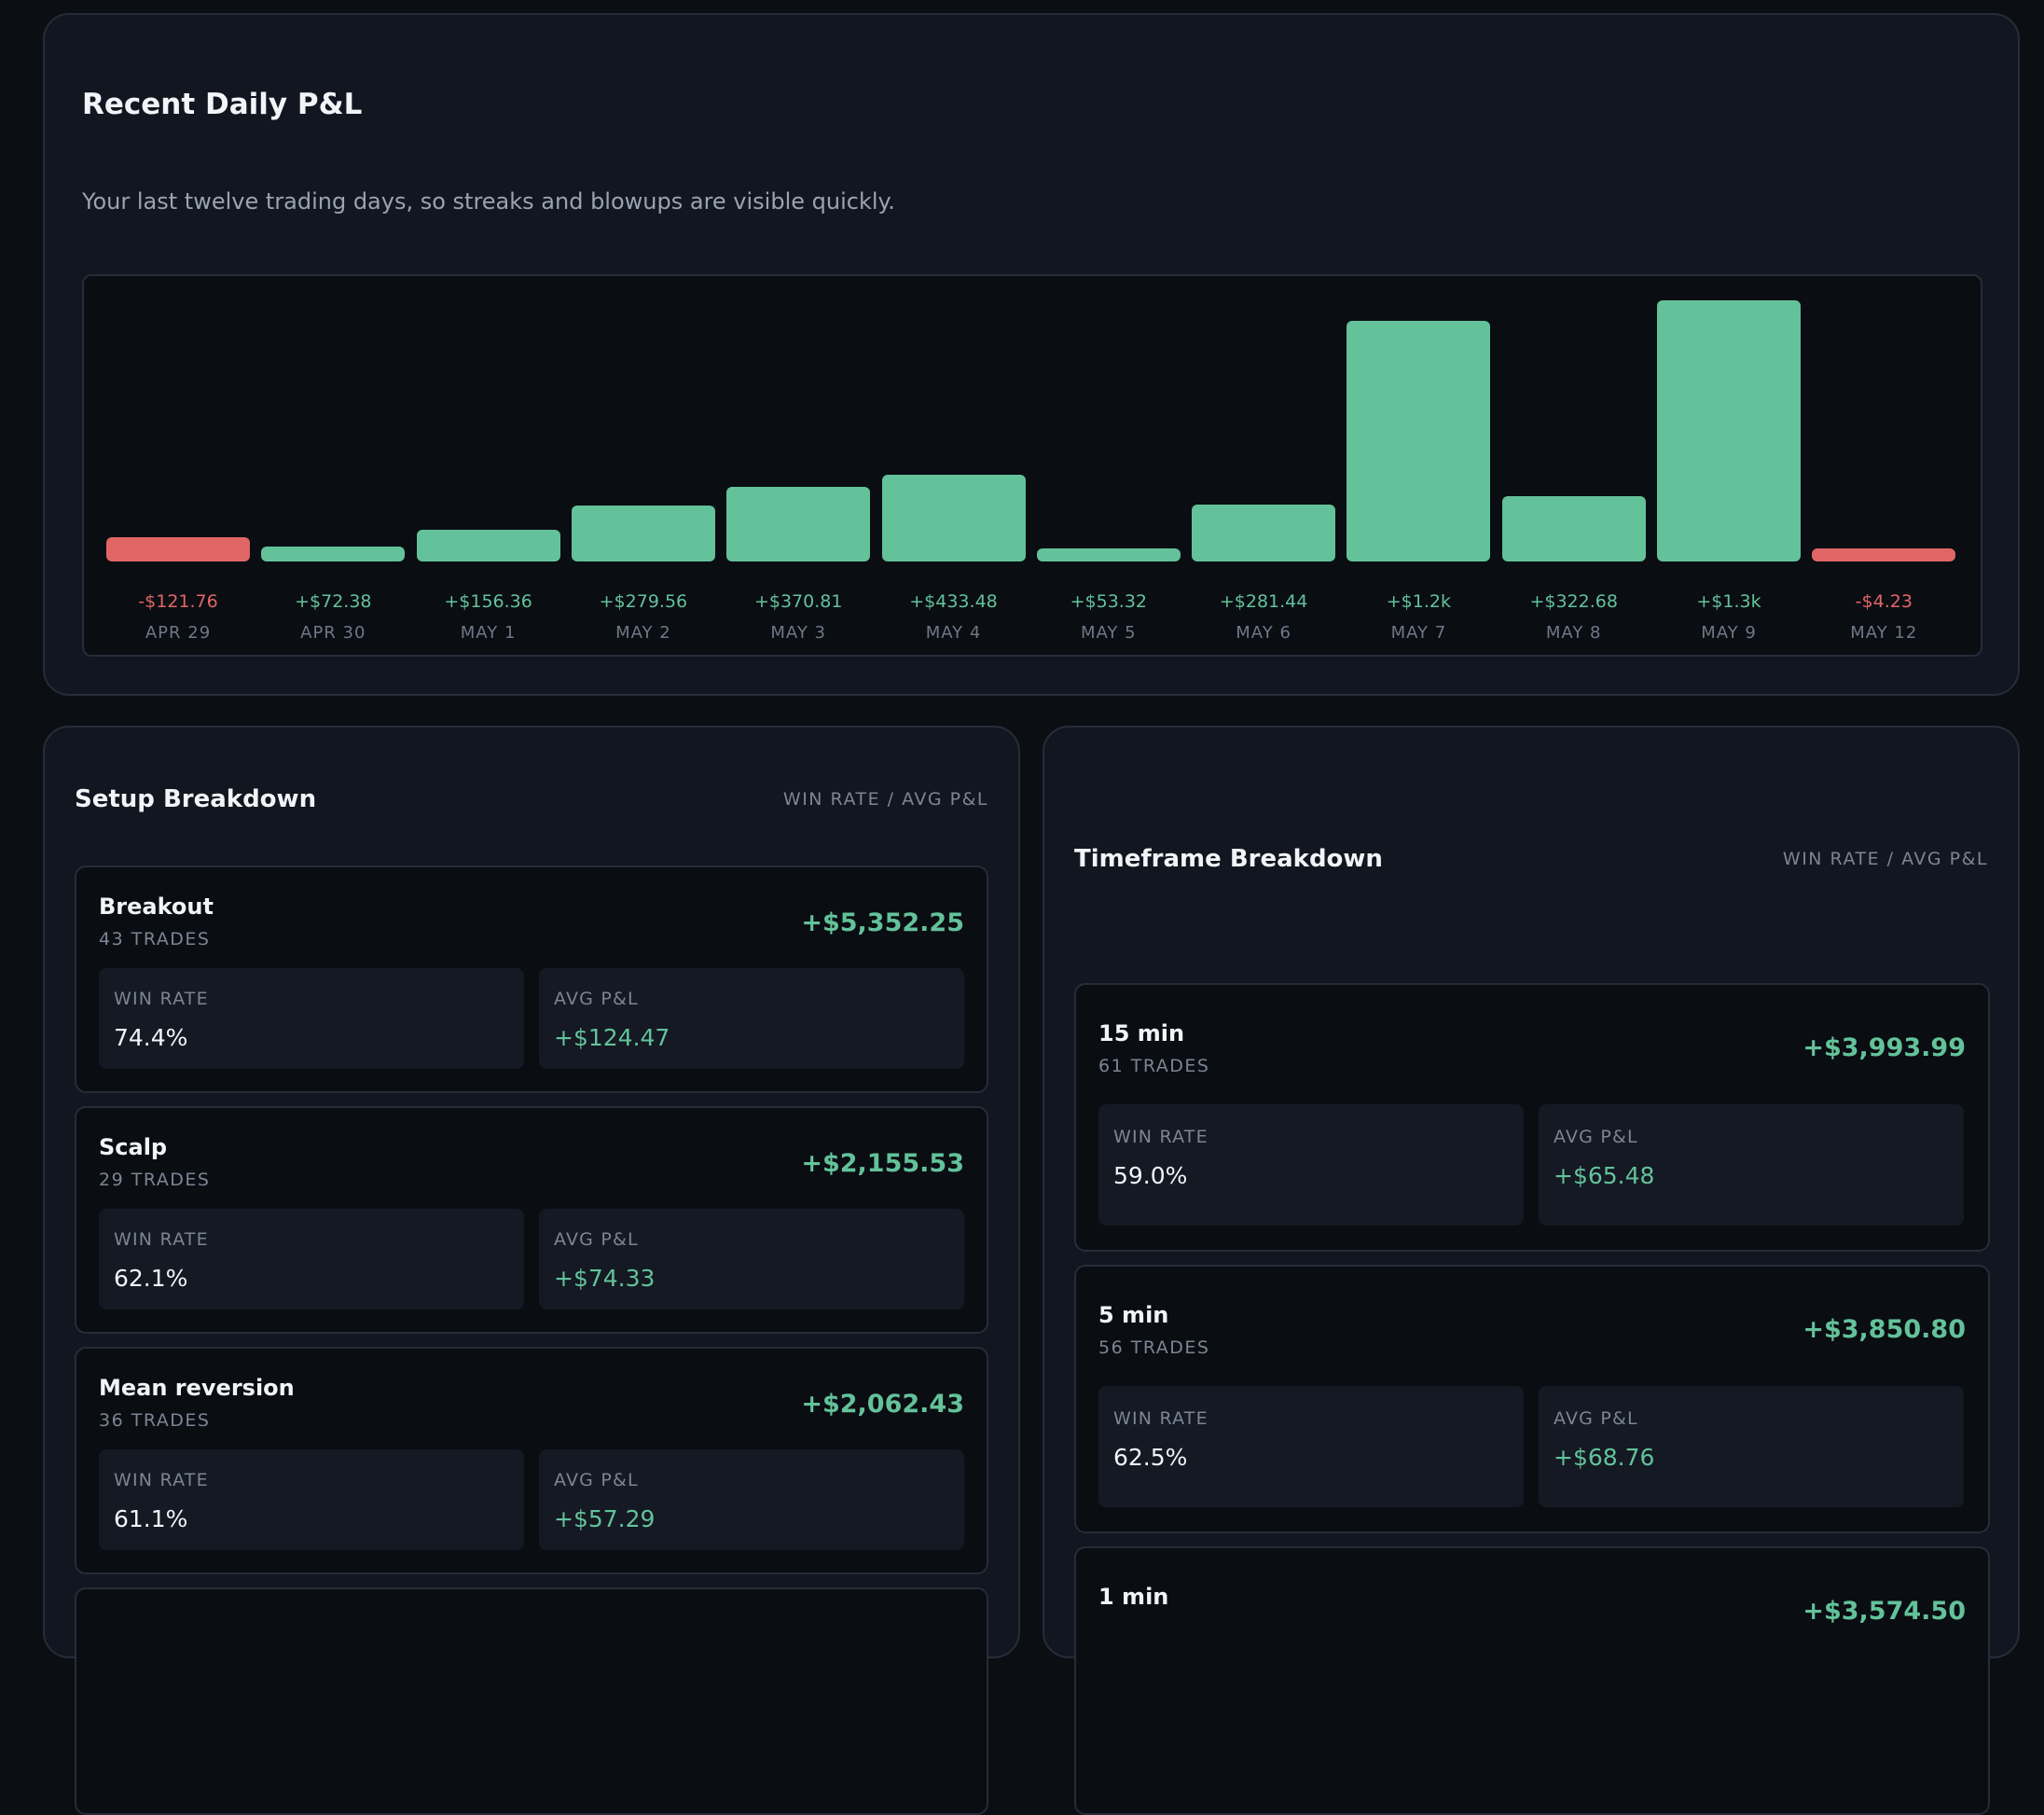 This screenshot has height=1815, width=2044. Describe the element at coordinates (151, 1279) in the screenshot. I see `win-rate-value: 62.1%` at that location.